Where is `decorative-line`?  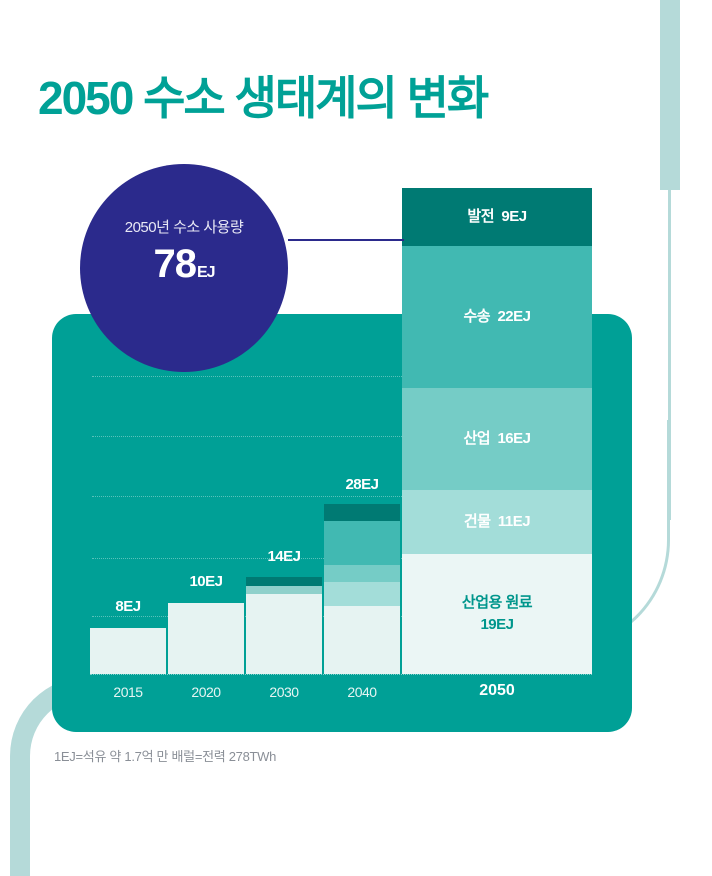
decorative-line is located at coordinates (669, 355).